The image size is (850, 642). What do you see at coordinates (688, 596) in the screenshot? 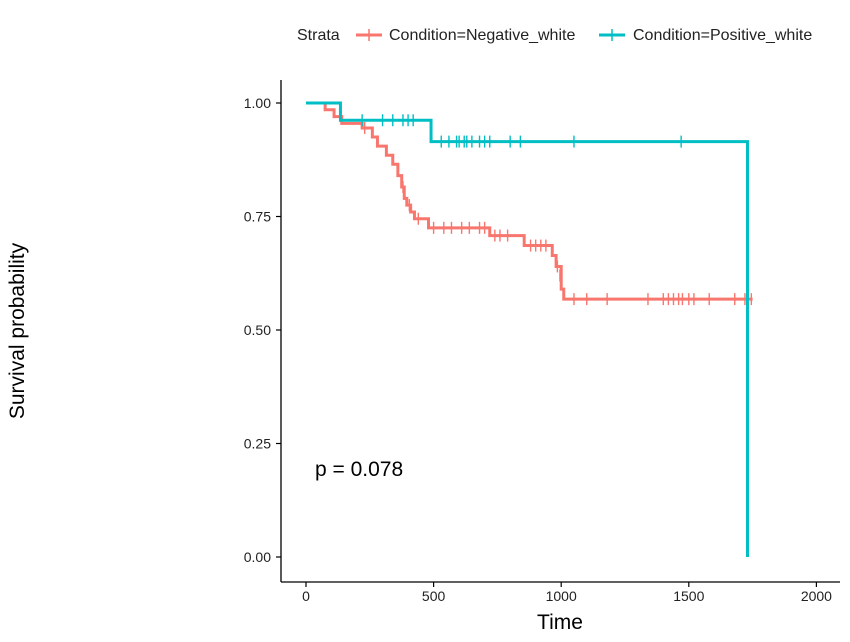
I see `x-tick-label: 1500` at bounding box center [688, 596].